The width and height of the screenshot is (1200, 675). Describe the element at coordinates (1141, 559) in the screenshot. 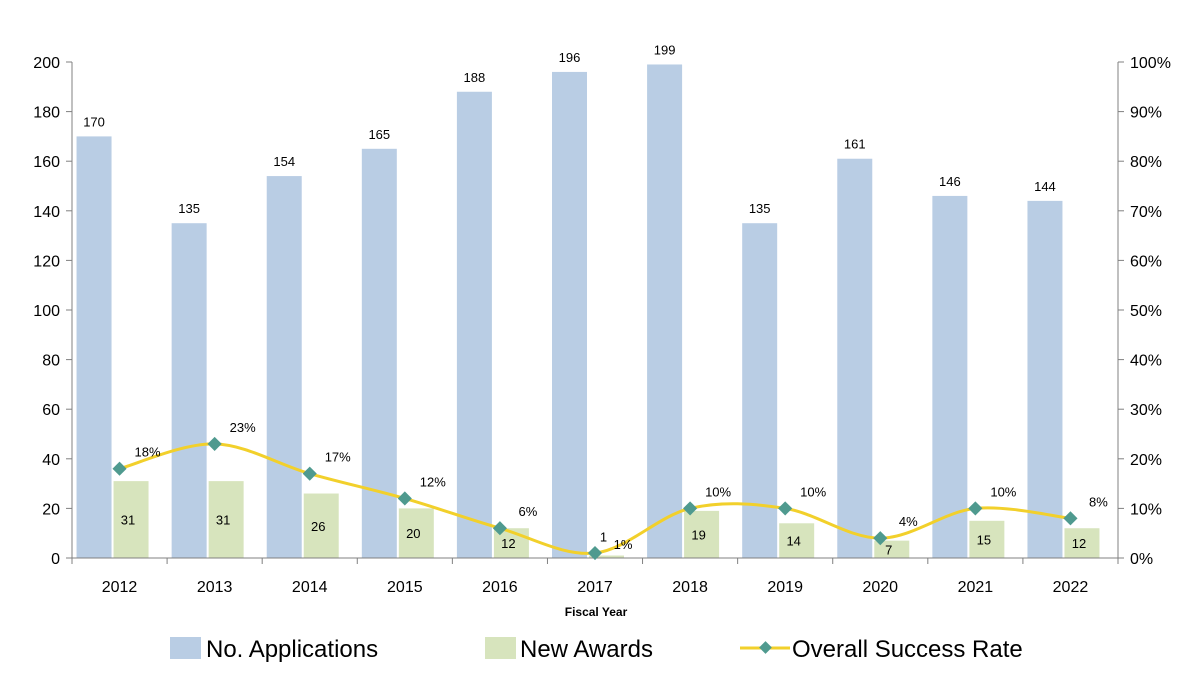

I see `y-right-tick-label: 0%` at that location.